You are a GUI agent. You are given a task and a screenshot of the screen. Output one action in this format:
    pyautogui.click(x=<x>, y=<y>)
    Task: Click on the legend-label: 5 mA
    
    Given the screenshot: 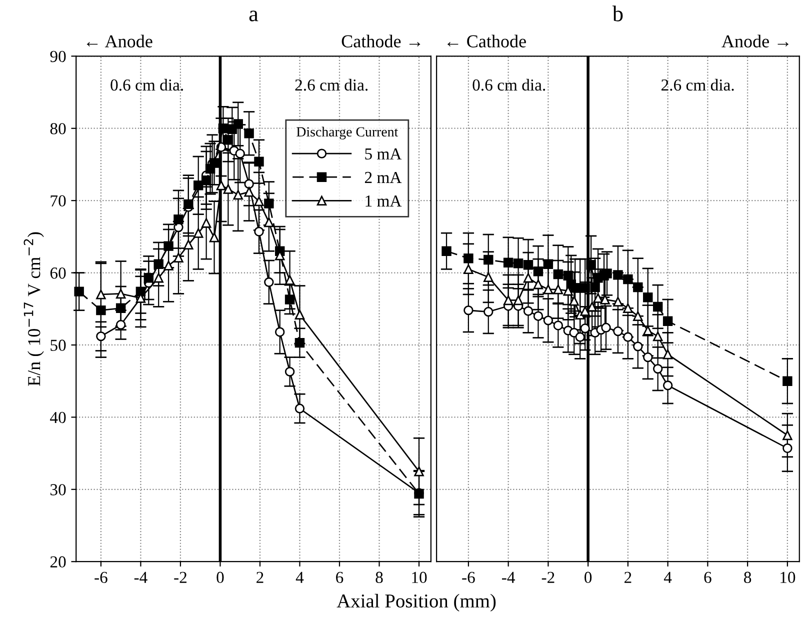 What is the action you would take?
    pyautogui.click(x=383, y=154)
    